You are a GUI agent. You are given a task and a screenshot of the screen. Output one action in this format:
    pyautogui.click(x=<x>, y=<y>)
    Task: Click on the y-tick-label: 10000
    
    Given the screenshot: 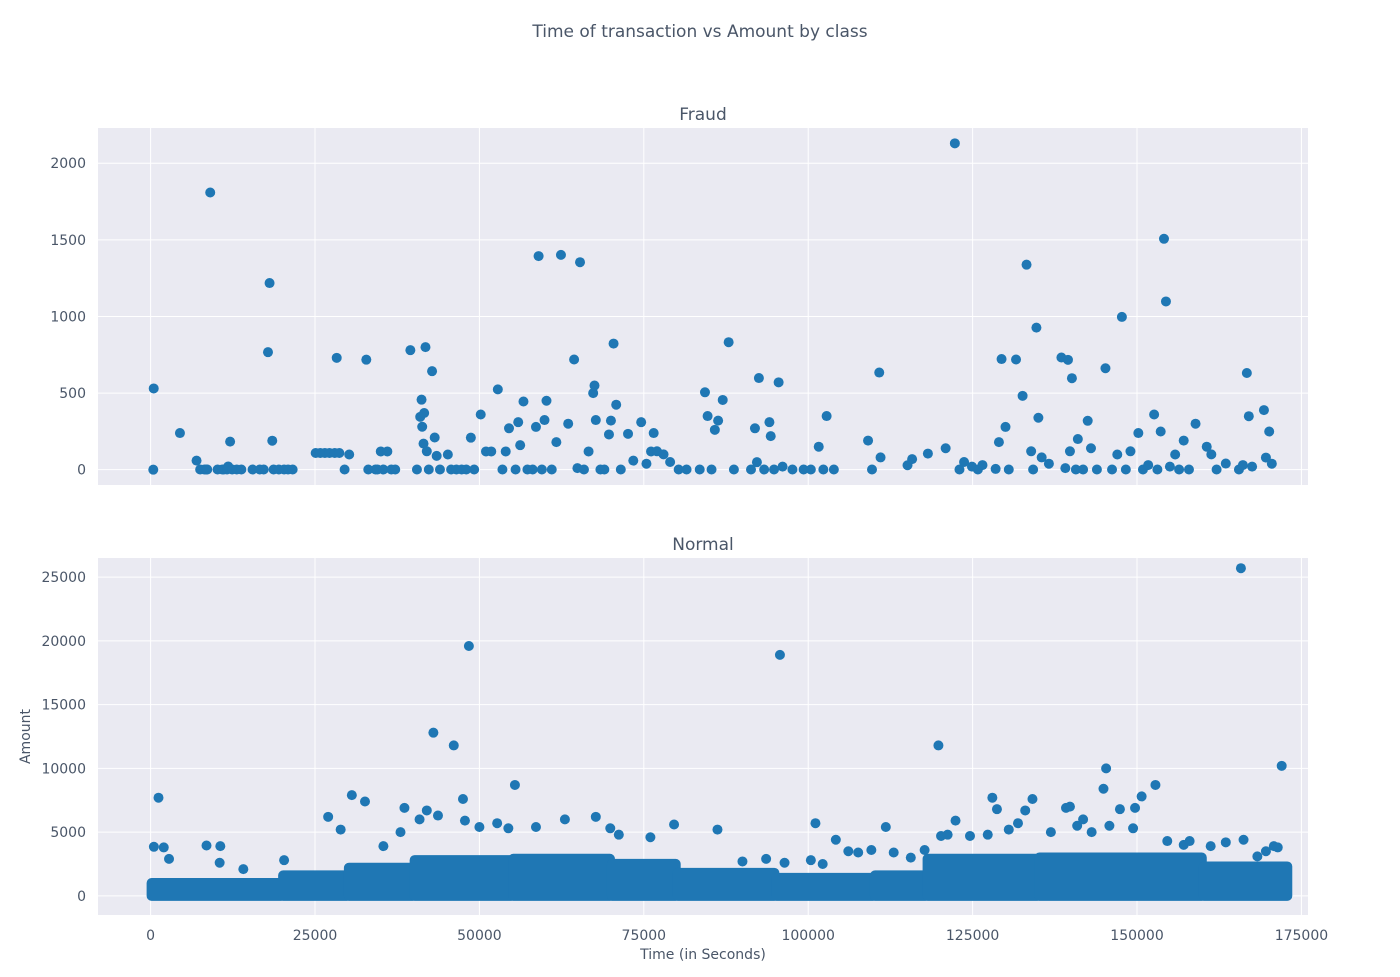 What is the action you would take?
    pyautogui.click(x=63, y=769)
    